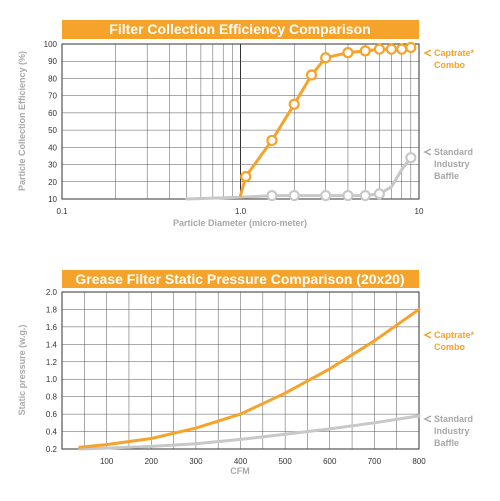 The image size is (500, 501). I want to click on y-tick-label: 0.8, so click(52, 397).